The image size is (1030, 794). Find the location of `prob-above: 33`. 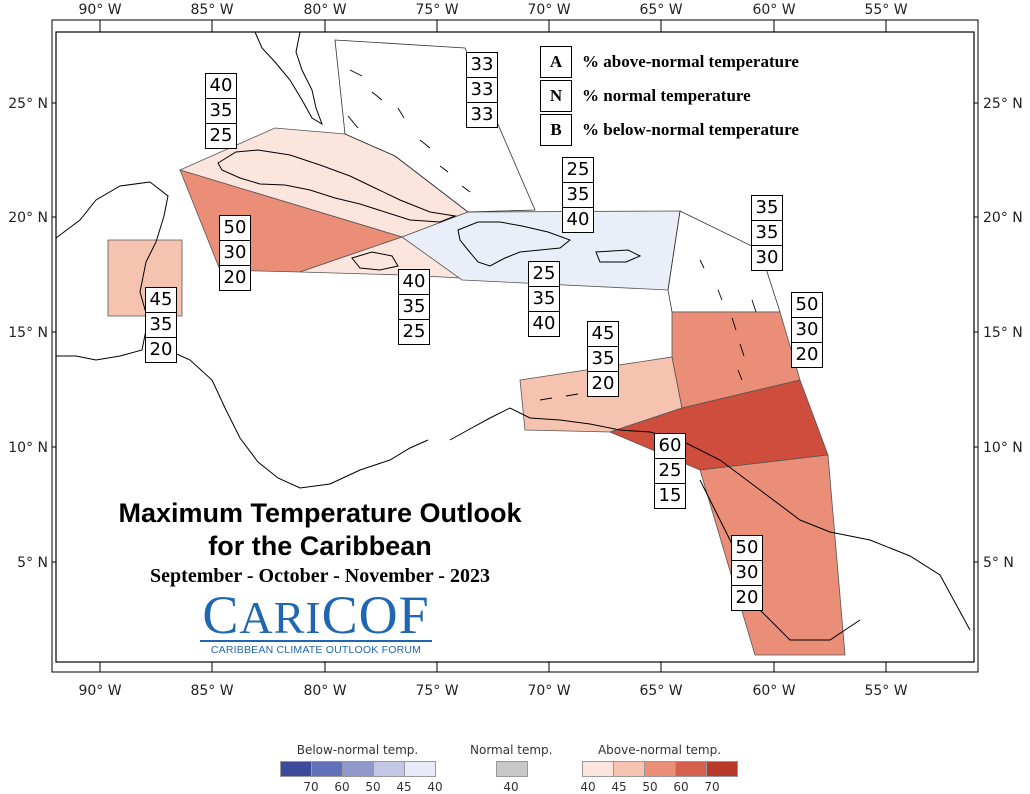

prob-above: 33 is located at coordinates (482, 65).